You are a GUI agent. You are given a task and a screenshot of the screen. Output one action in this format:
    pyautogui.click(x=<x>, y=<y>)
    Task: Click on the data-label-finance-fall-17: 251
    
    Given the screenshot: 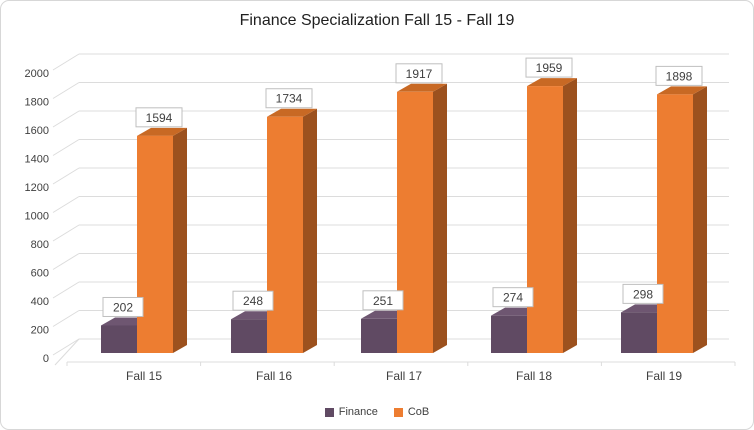 What is the action you would take?
    pyautogui.click(x=383, y=301)
    